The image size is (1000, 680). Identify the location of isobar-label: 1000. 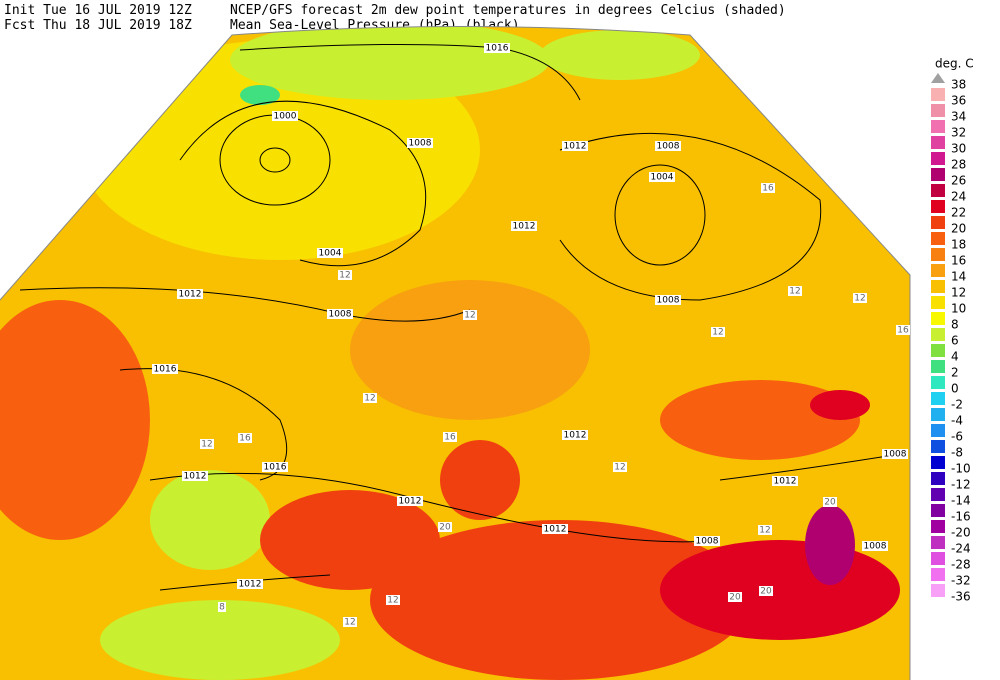
(285, 117).